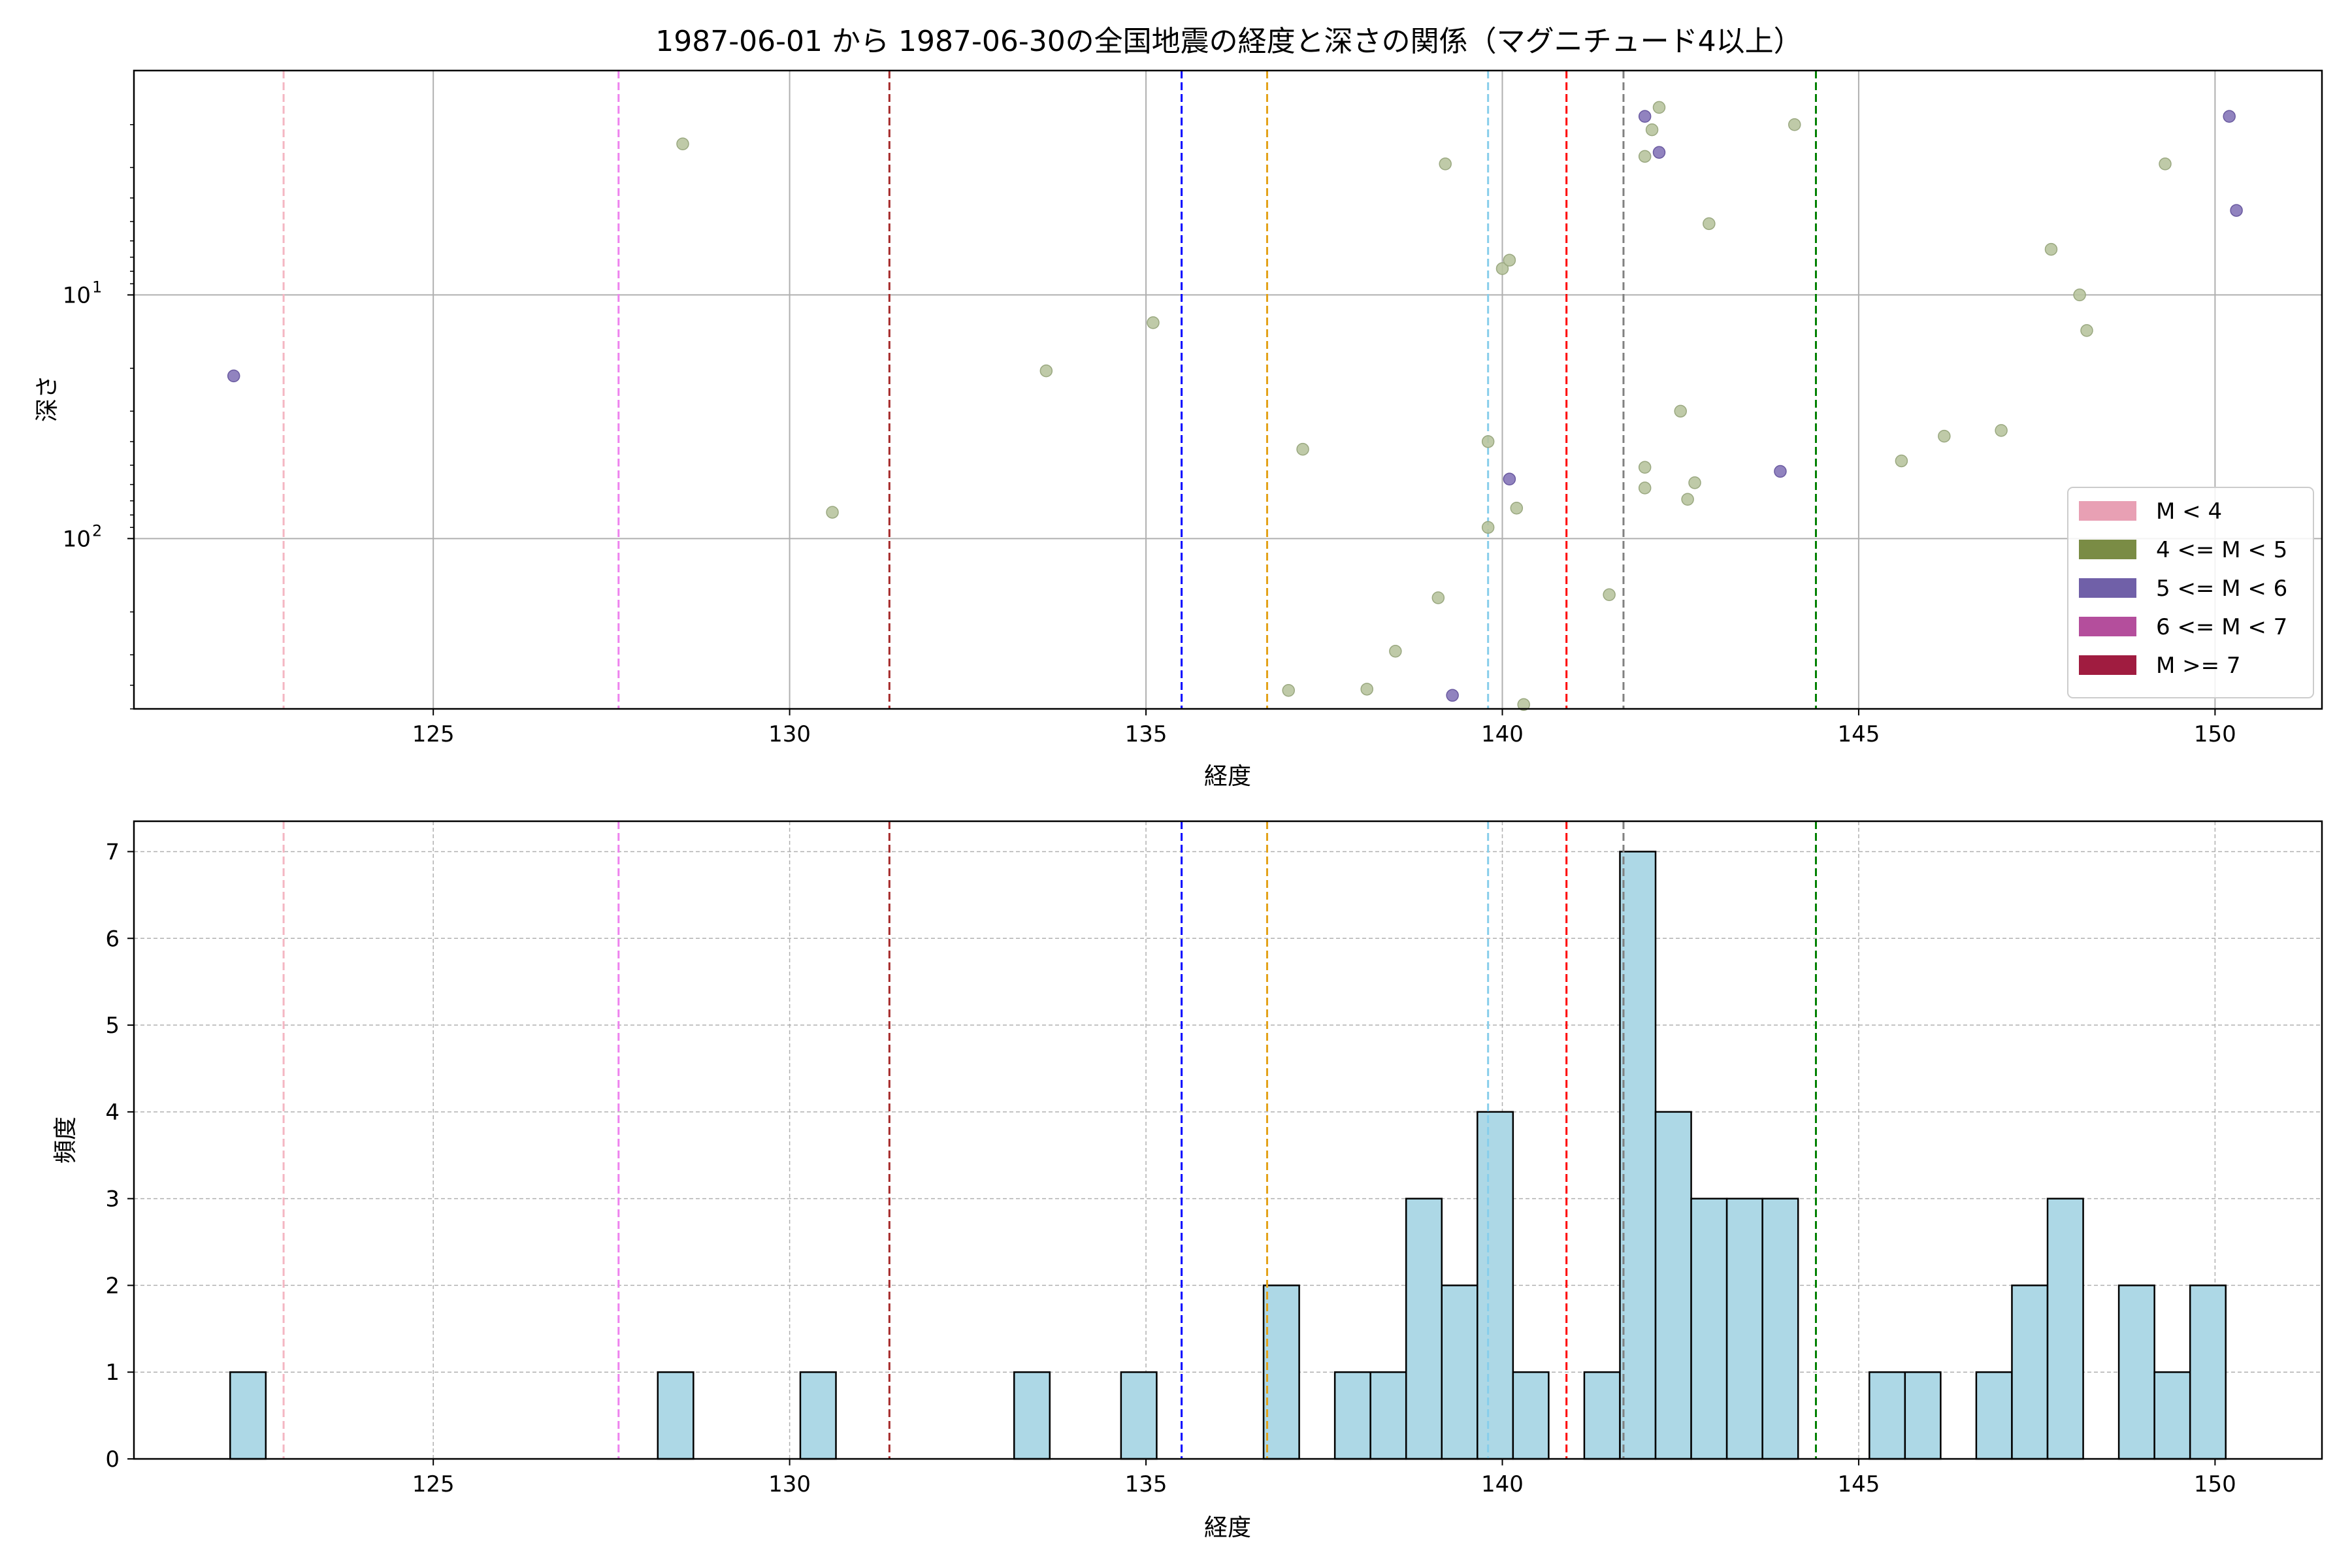  Describe the element at coordinates (97, 530) in the screenshot. I see `scatter-y-tick-exponent-100: 2` at that location.